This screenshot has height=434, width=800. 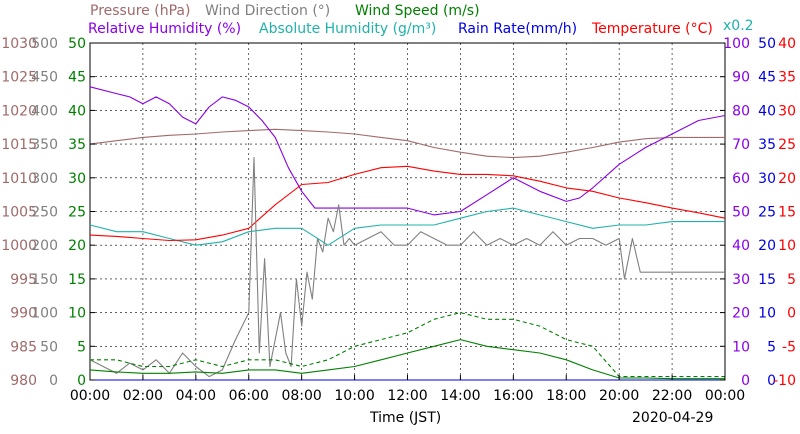 What do you see at coordinates (741, 246) in the screenshot?
I see `y-tick-label-humidity: 40` at bounding box center [741, 246].